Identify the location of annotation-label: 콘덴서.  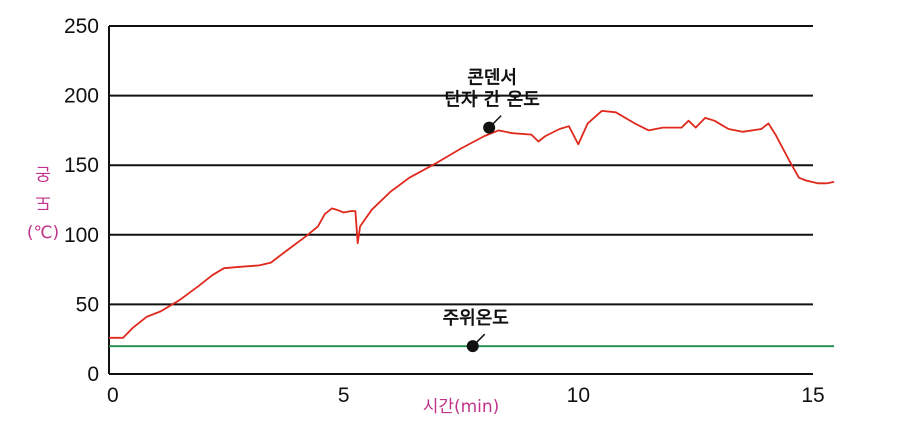
(492, 78).